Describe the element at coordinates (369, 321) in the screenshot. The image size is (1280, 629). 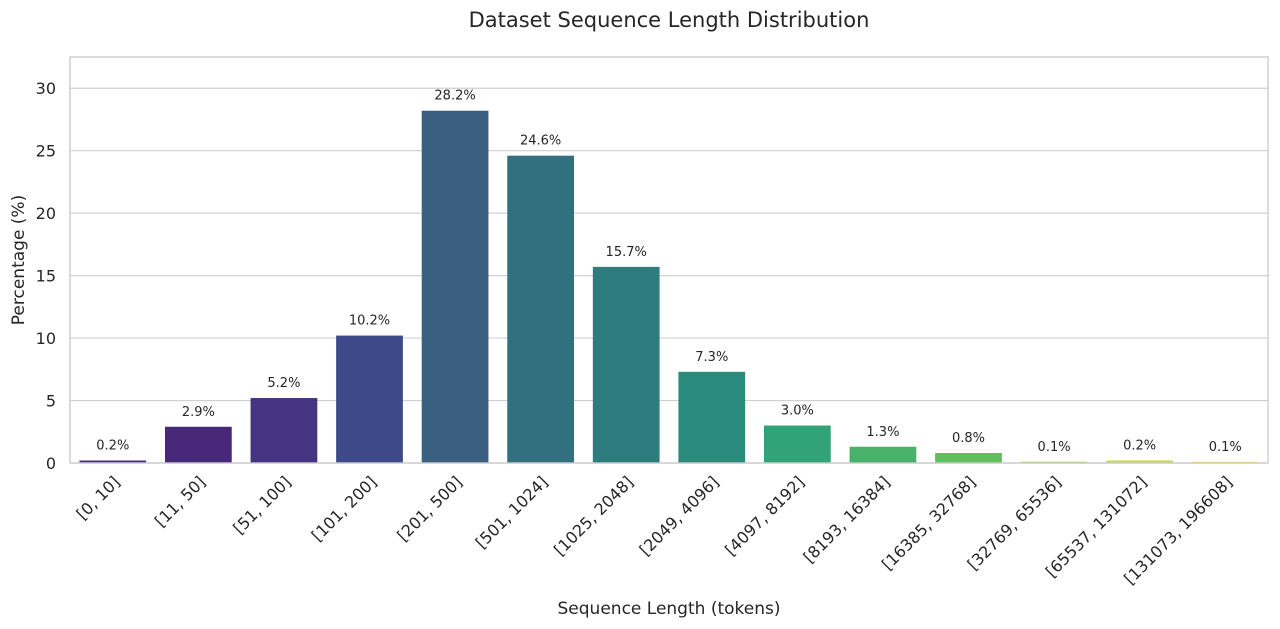
I see `bar-value-label: 10.2%` at that location.